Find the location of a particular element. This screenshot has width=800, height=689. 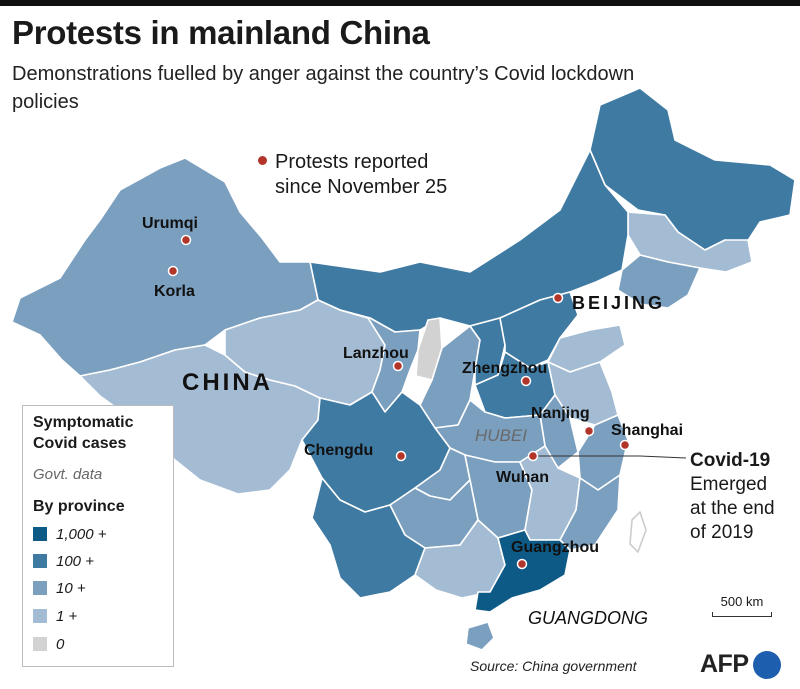

city-dot-zhengzhou is located at coordinates (526, 381).